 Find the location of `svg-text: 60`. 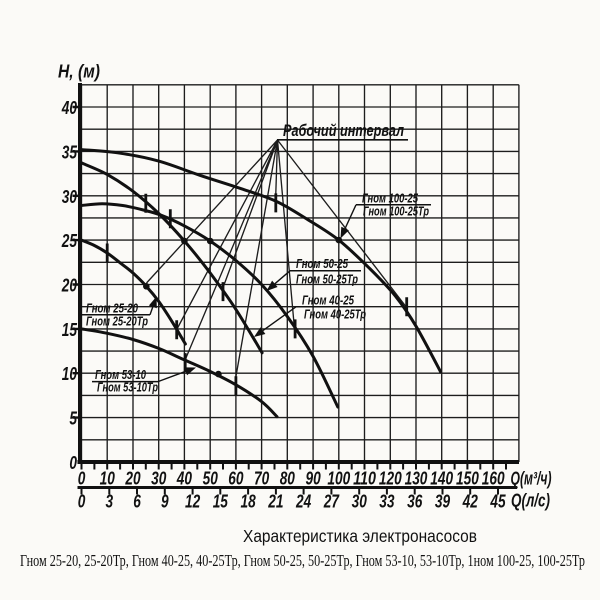

svg-text: 60 is located at coordinates (236, 478).